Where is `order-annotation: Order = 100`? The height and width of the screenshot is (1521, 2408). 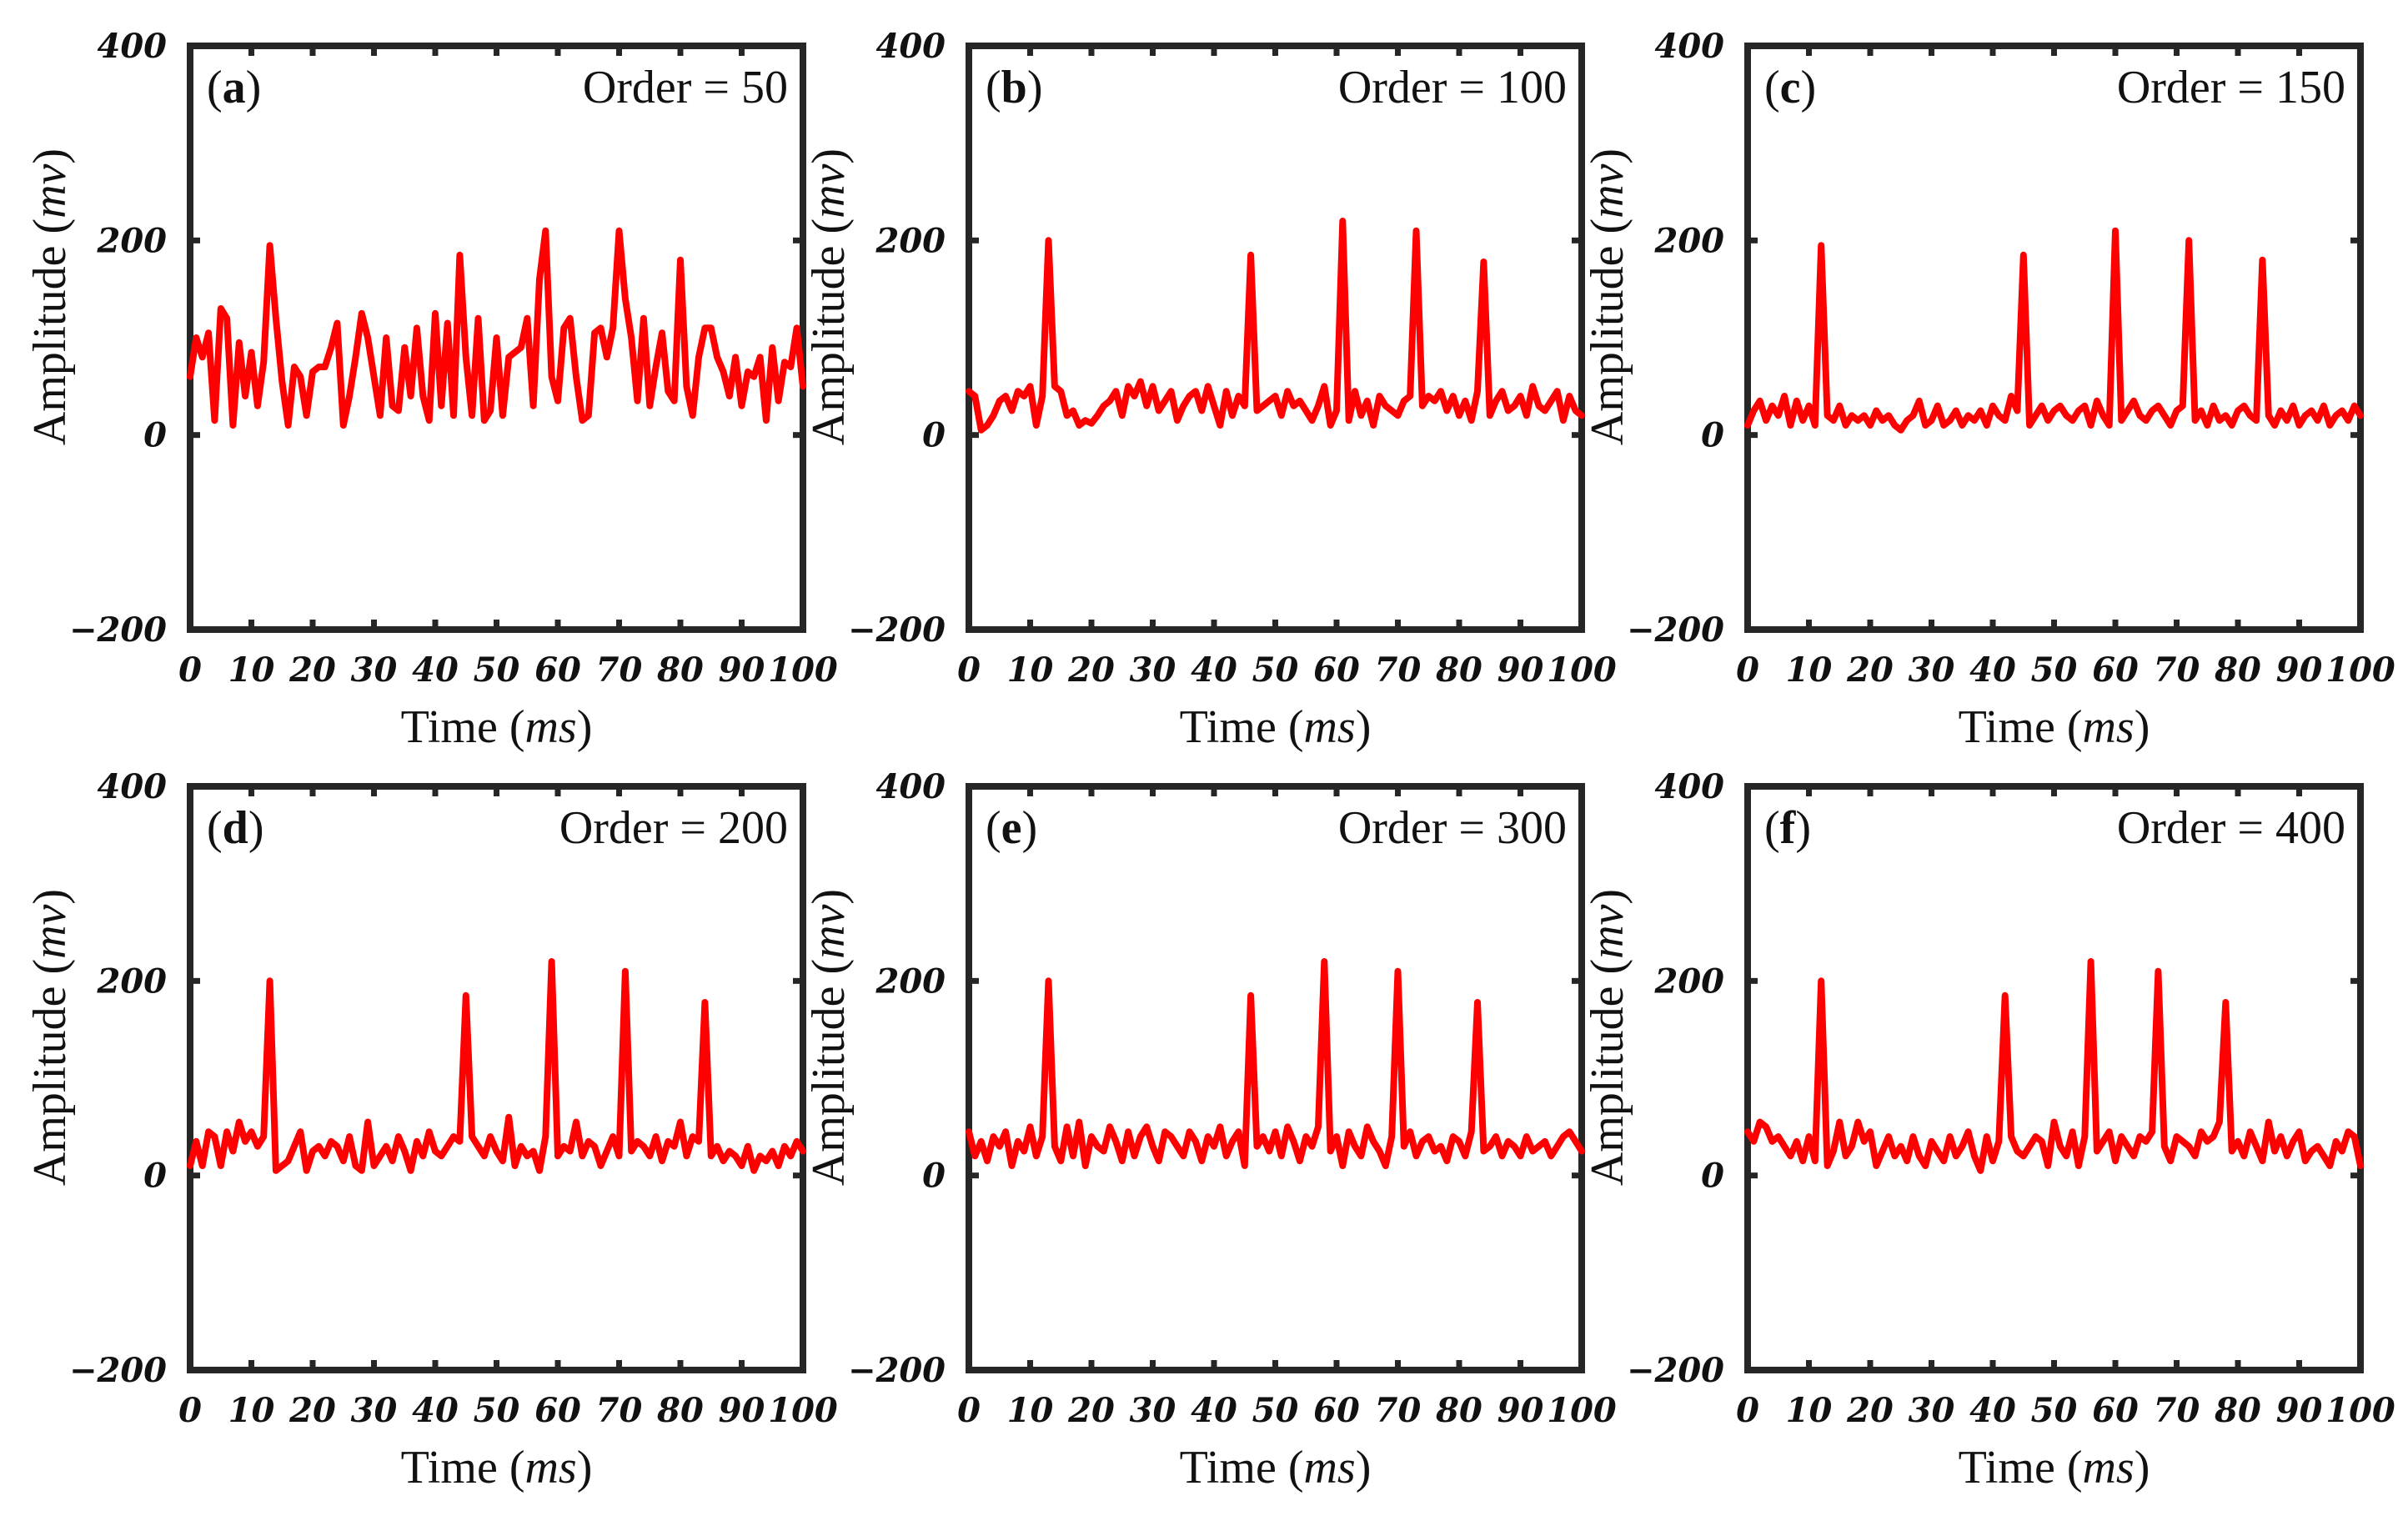
order-annotation: Order = 100 is located at coordinates (1452, 87).